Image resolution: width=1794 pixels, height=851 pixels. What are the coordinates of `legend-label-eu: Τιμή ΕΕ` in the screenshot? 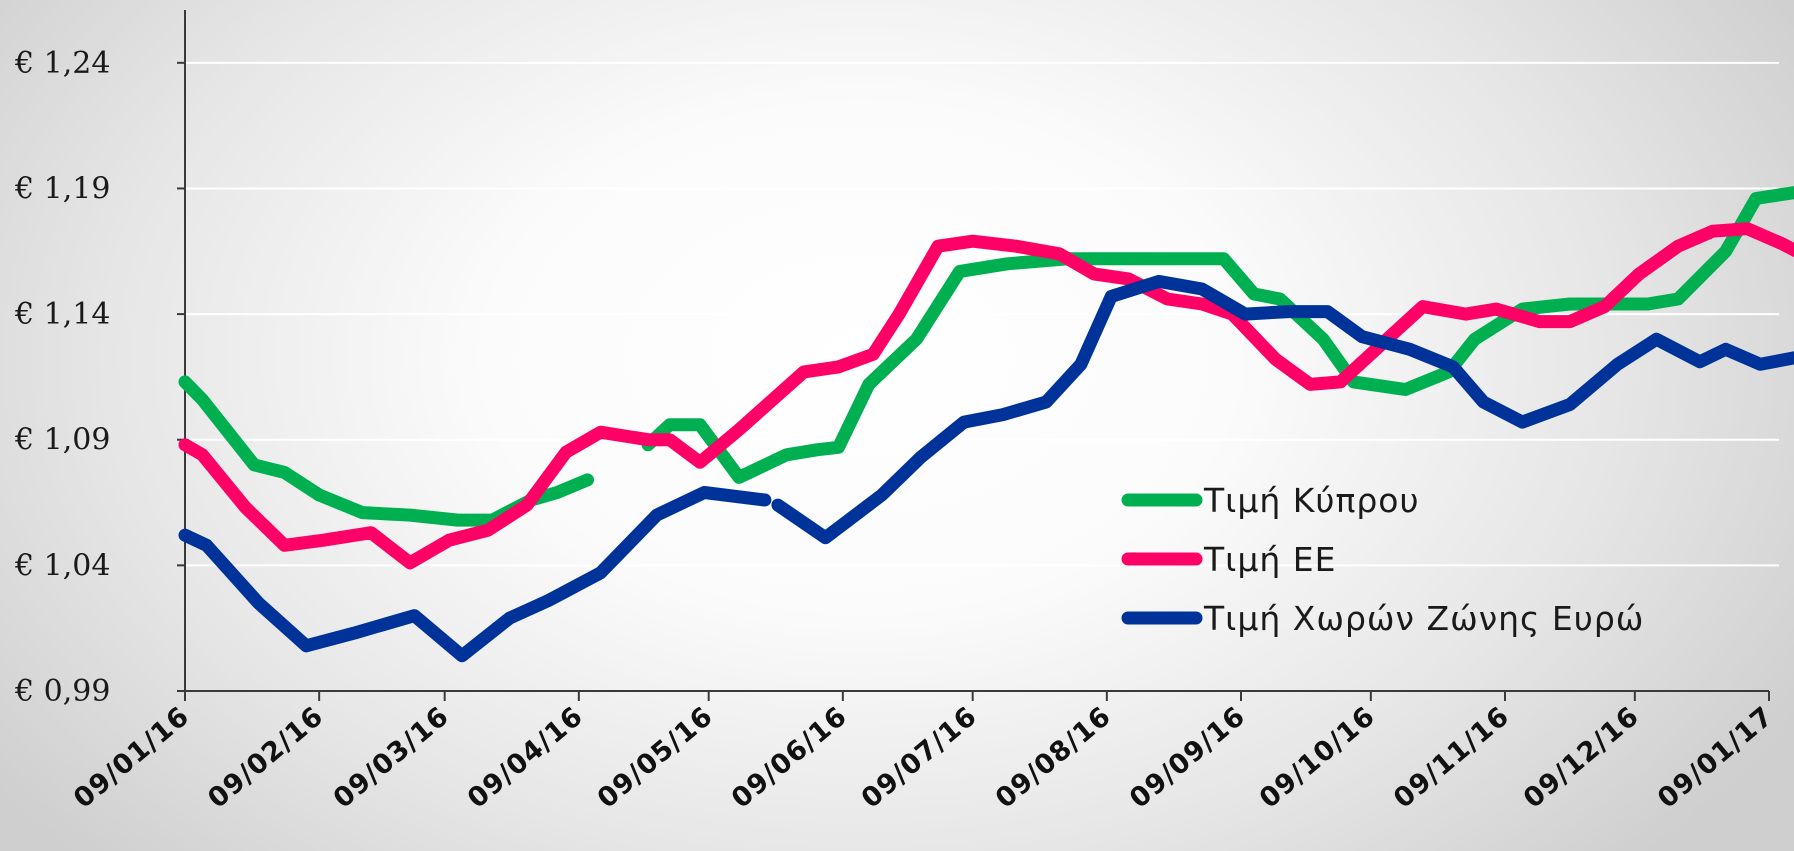 It's located at (1269, 559).